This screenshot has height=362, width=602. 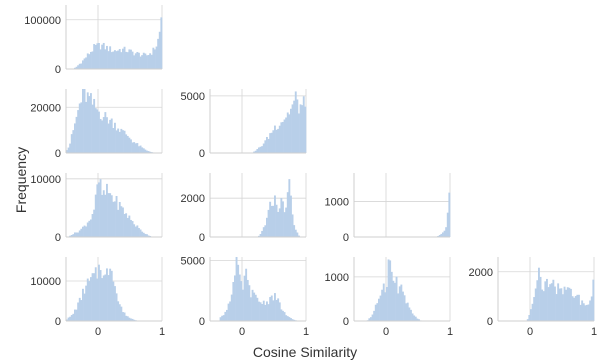 What do you see at coordinates (193, 199) in the screenshot?
I see `y-tick-label: 2000` at bounding box center [193, 199].